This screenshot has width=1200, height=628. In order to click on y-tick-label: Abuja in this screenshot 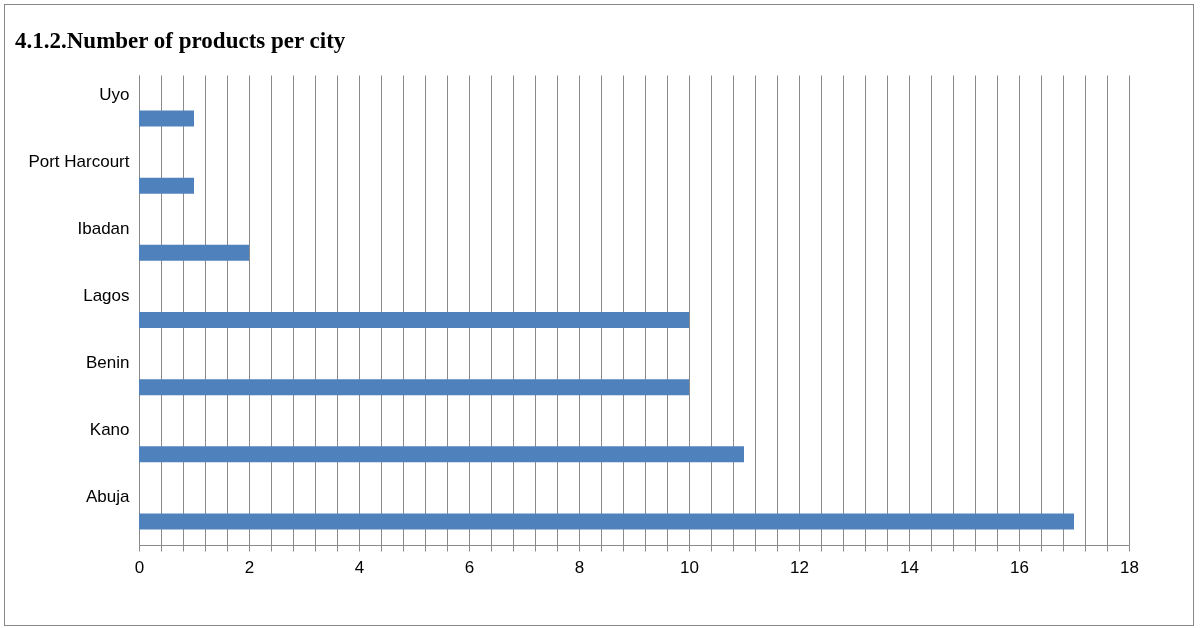, I will do `click(108, 497)`.